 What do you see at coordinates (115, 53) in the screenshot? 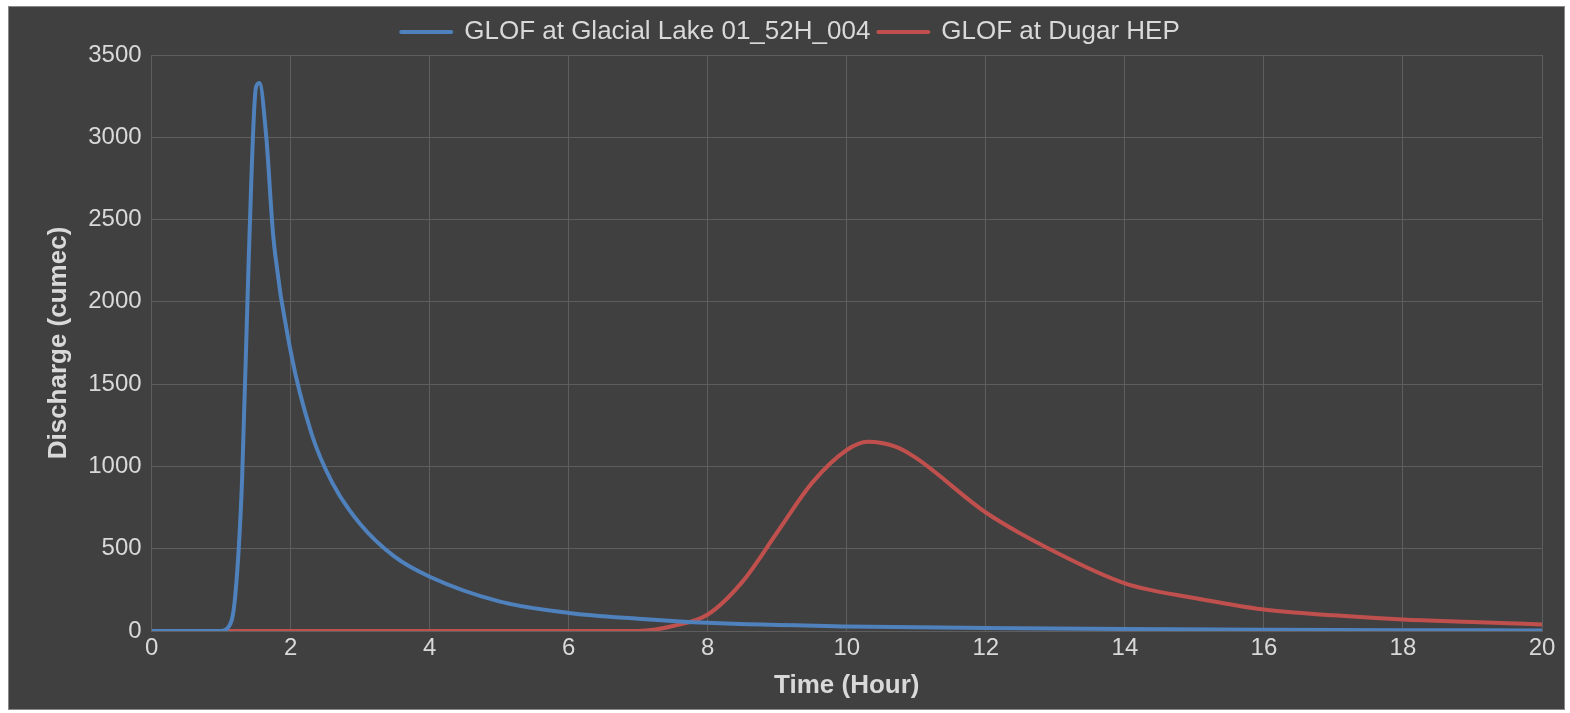
I see `y-tick-label: 3500` at bounding box center [115, 53].